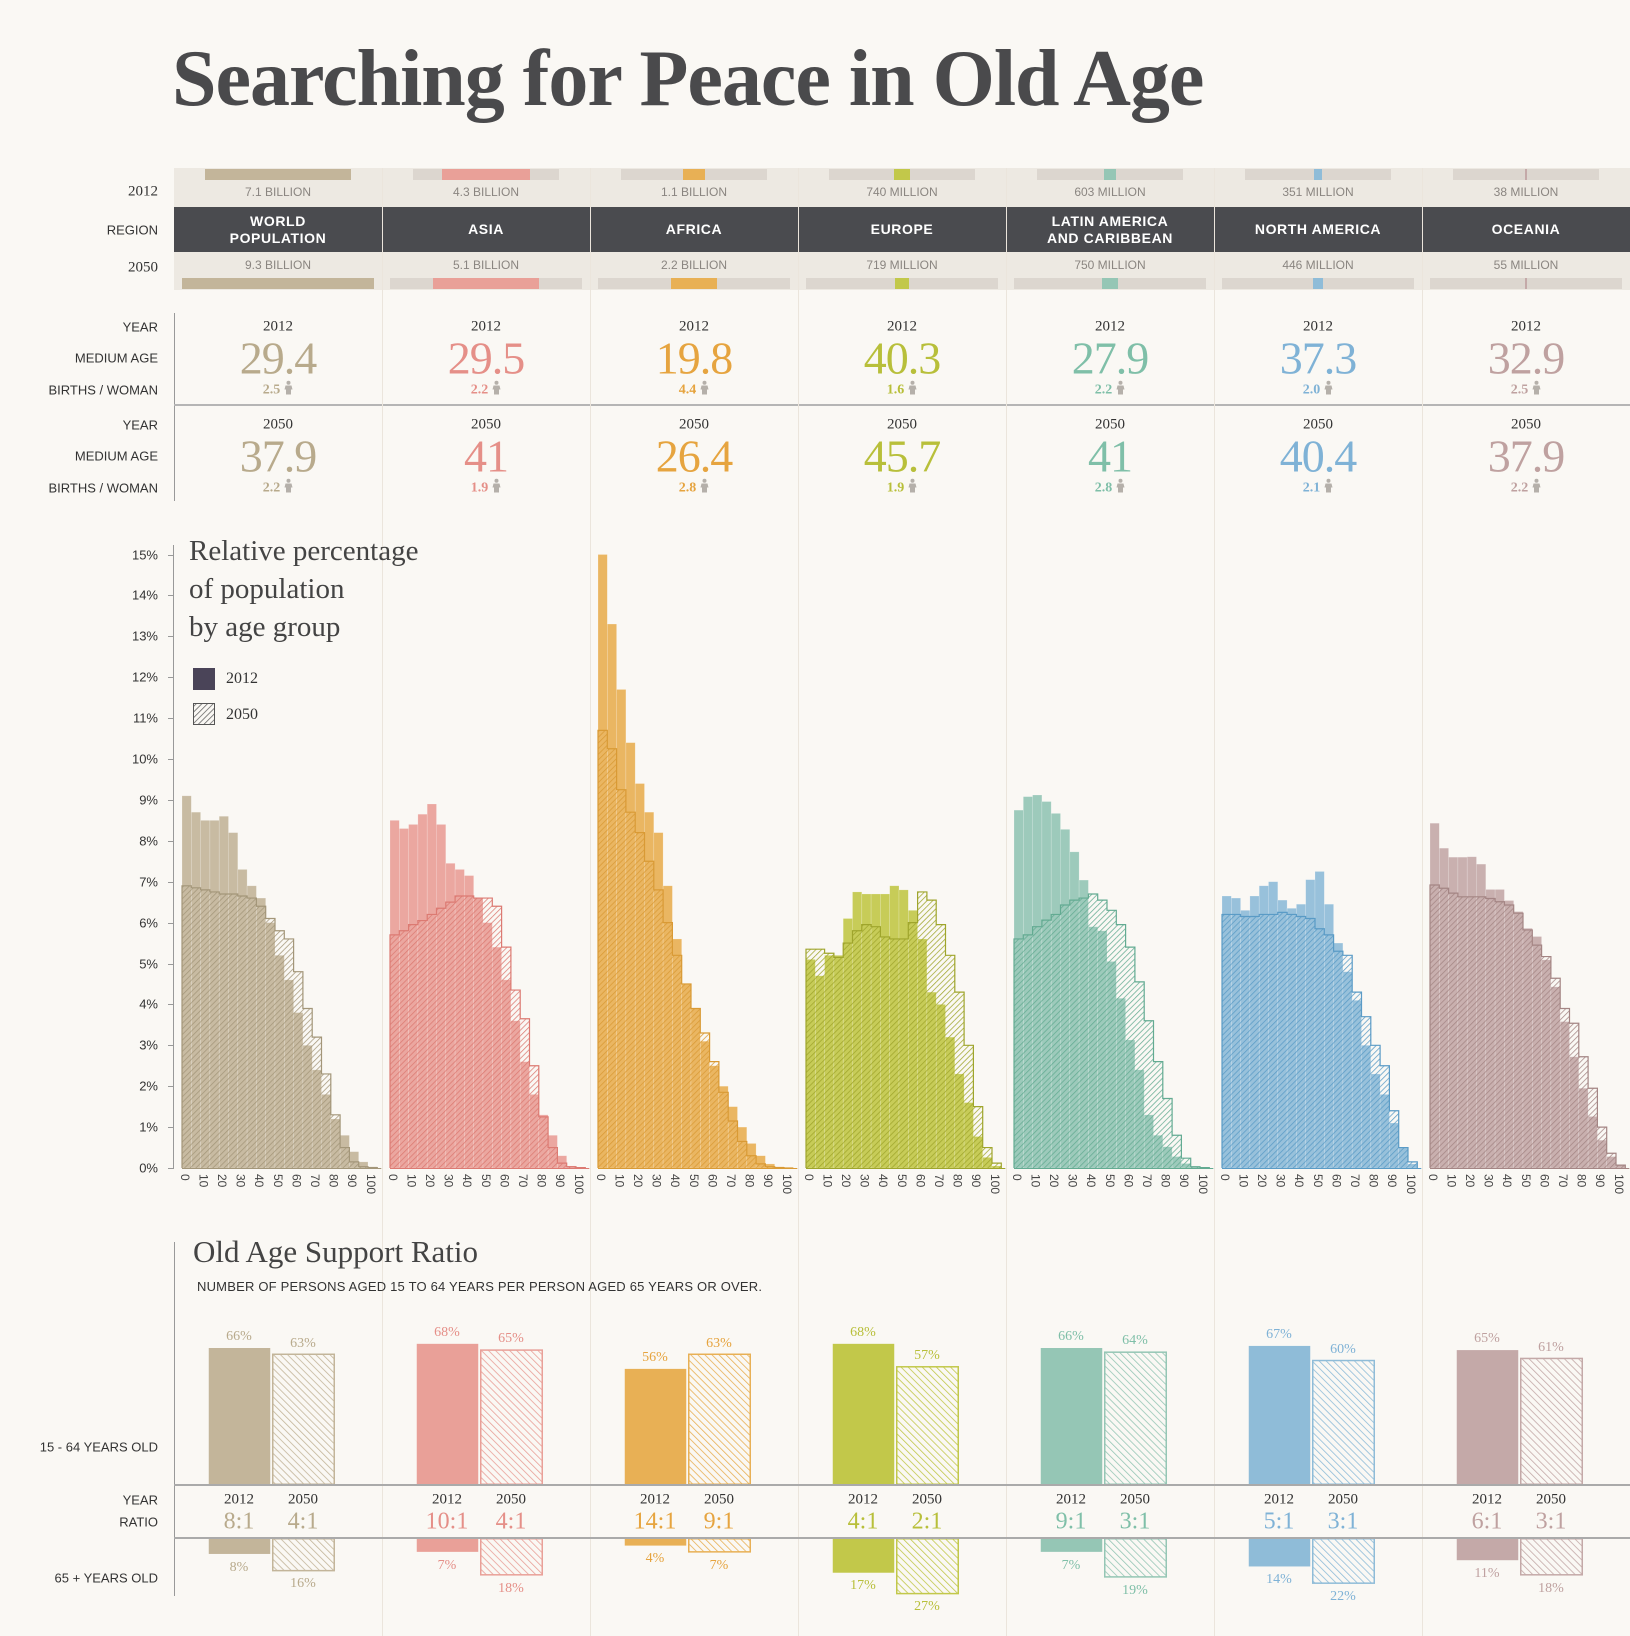  Describe the element at coordinates (174, 1419) in the screenshot. I see `support-axis-line` at that location.